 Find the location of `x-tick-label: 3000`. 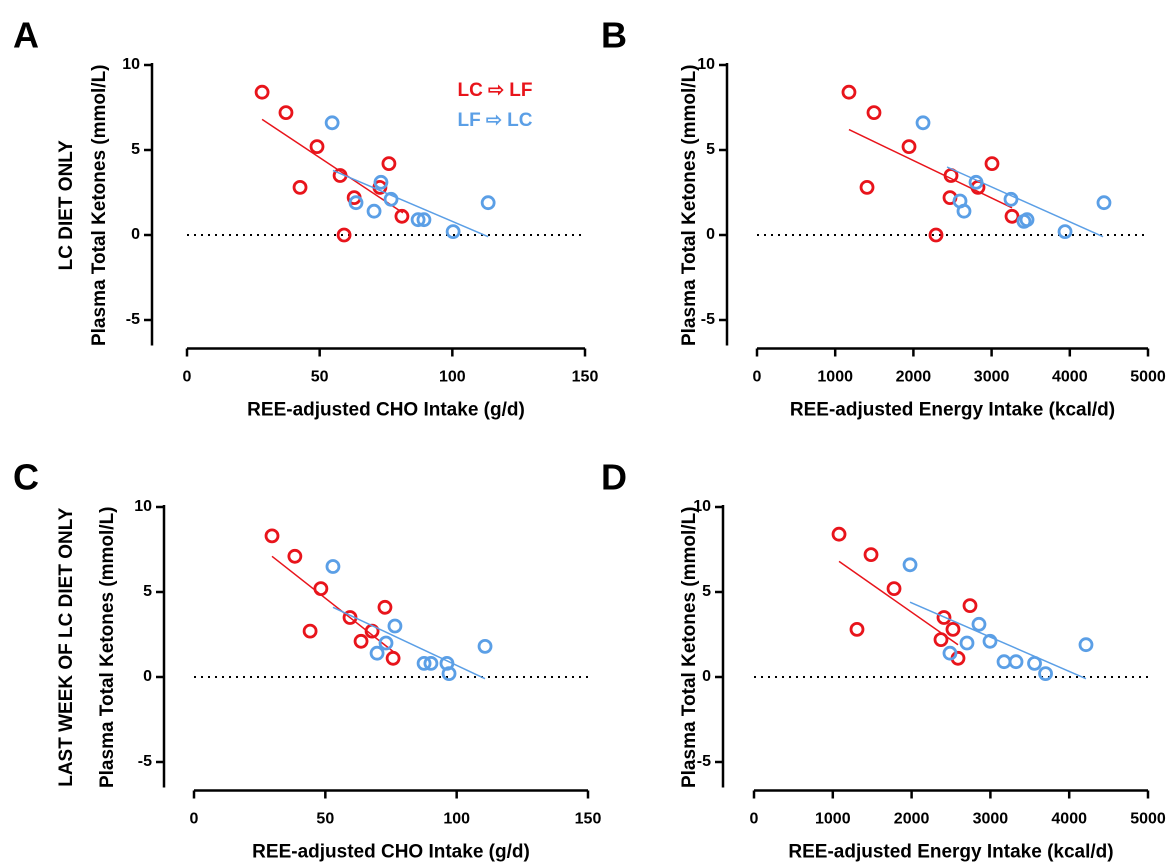

x-tick-label: 3000 is located at coordinates (992, 377).